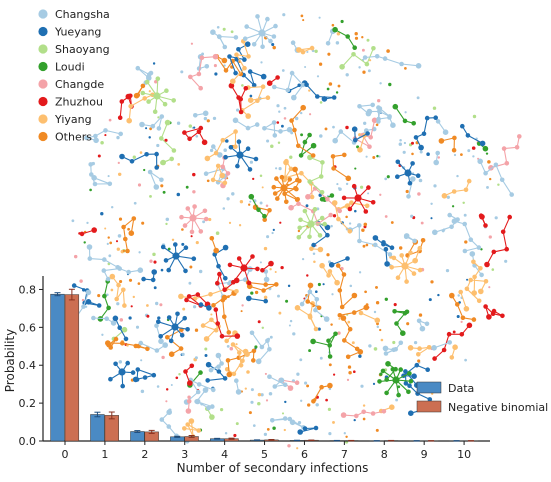 The width and height of the screenshot is (551, 482). What do you see at coordinates (273, 468) in the screenshot?
I see `x-axis-label: Number of secondary infections` at bounding box center [273, 468].